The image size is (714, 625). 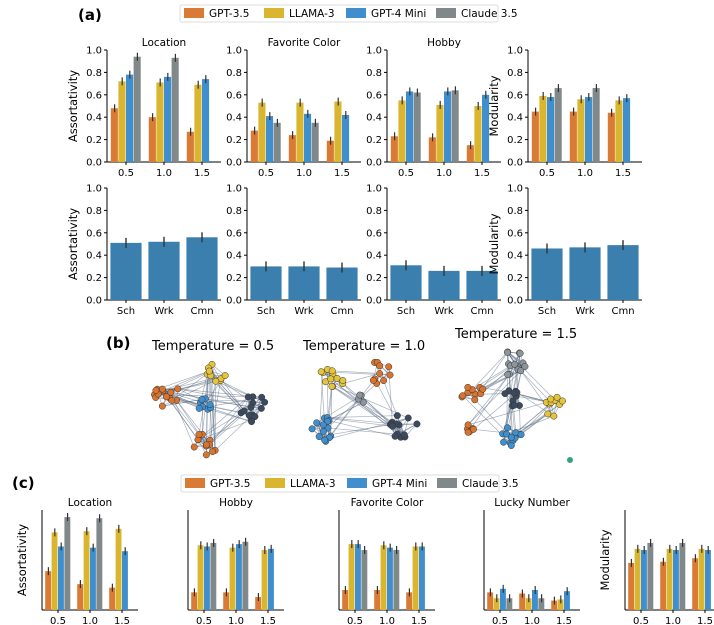 What do you see at coordinates (515, 211) in the screenshot?
I see `a8-ytick-label: 0.8` at bounding box center [515, 211].